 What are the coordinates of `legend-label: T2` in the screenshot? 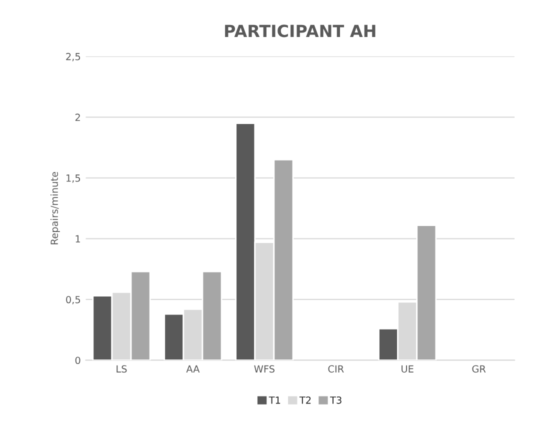 It's located at (305, 400).